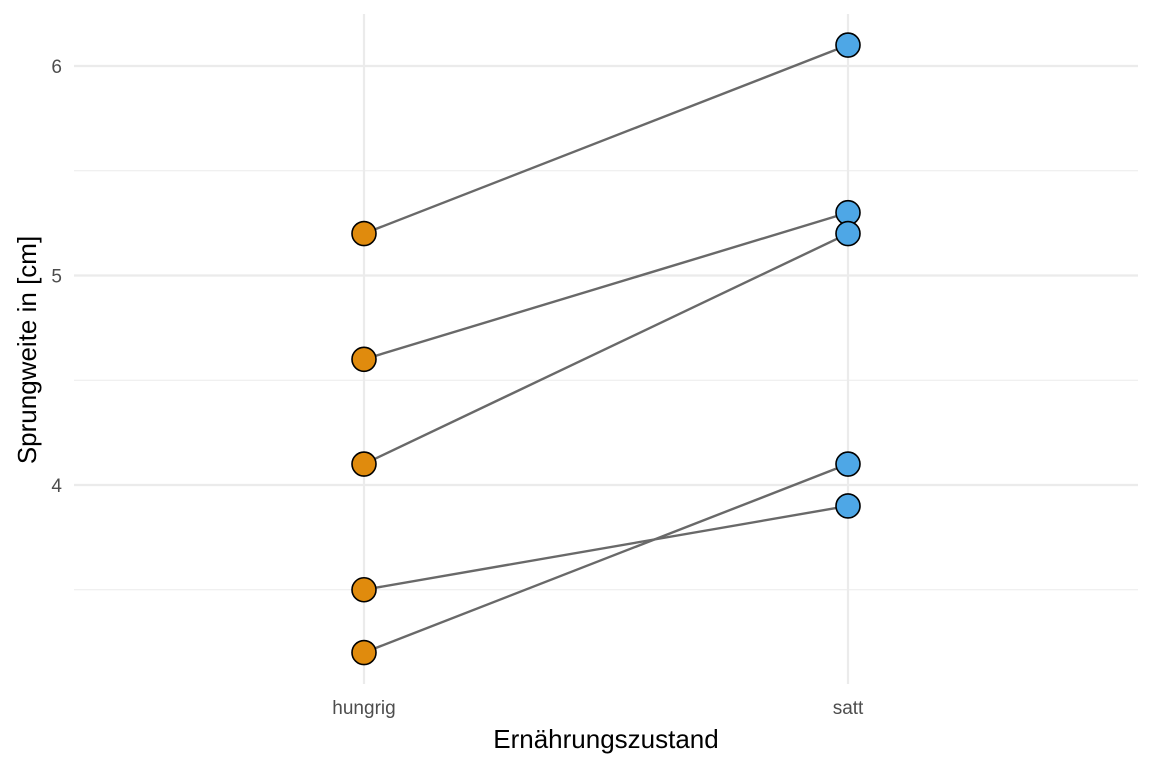 The image size is (1152, 768). I want to click on x-axis-title: Ernährungszustand, so click(605, 739).